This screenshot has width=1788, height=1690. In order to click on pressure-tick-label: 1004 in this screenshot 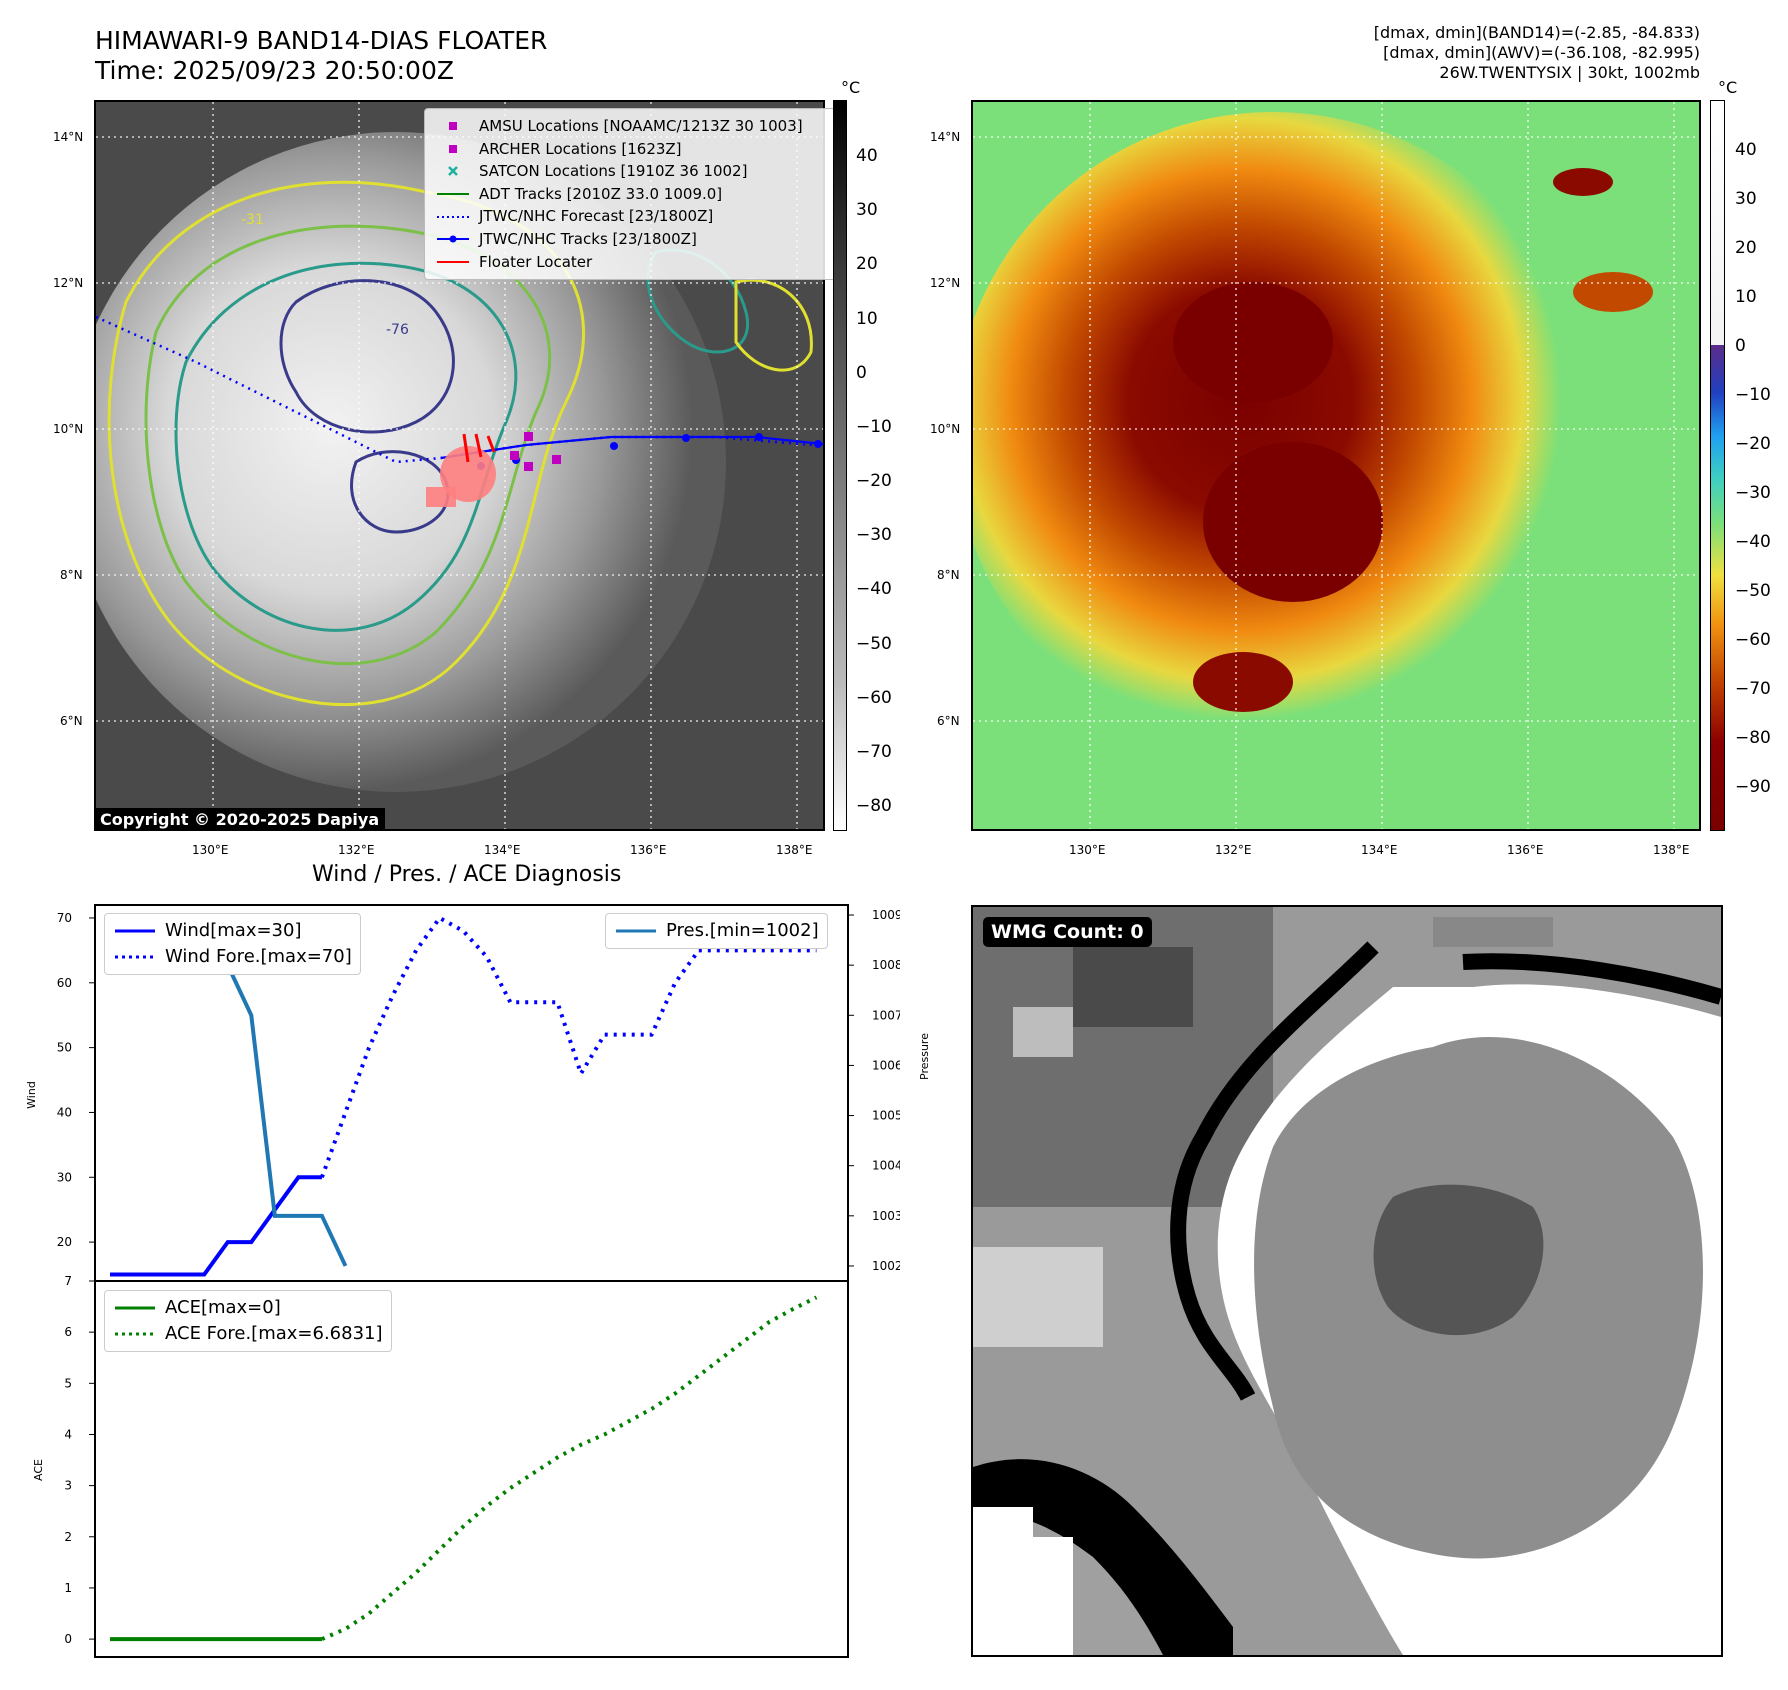, I will do `click(886, 1166)`.